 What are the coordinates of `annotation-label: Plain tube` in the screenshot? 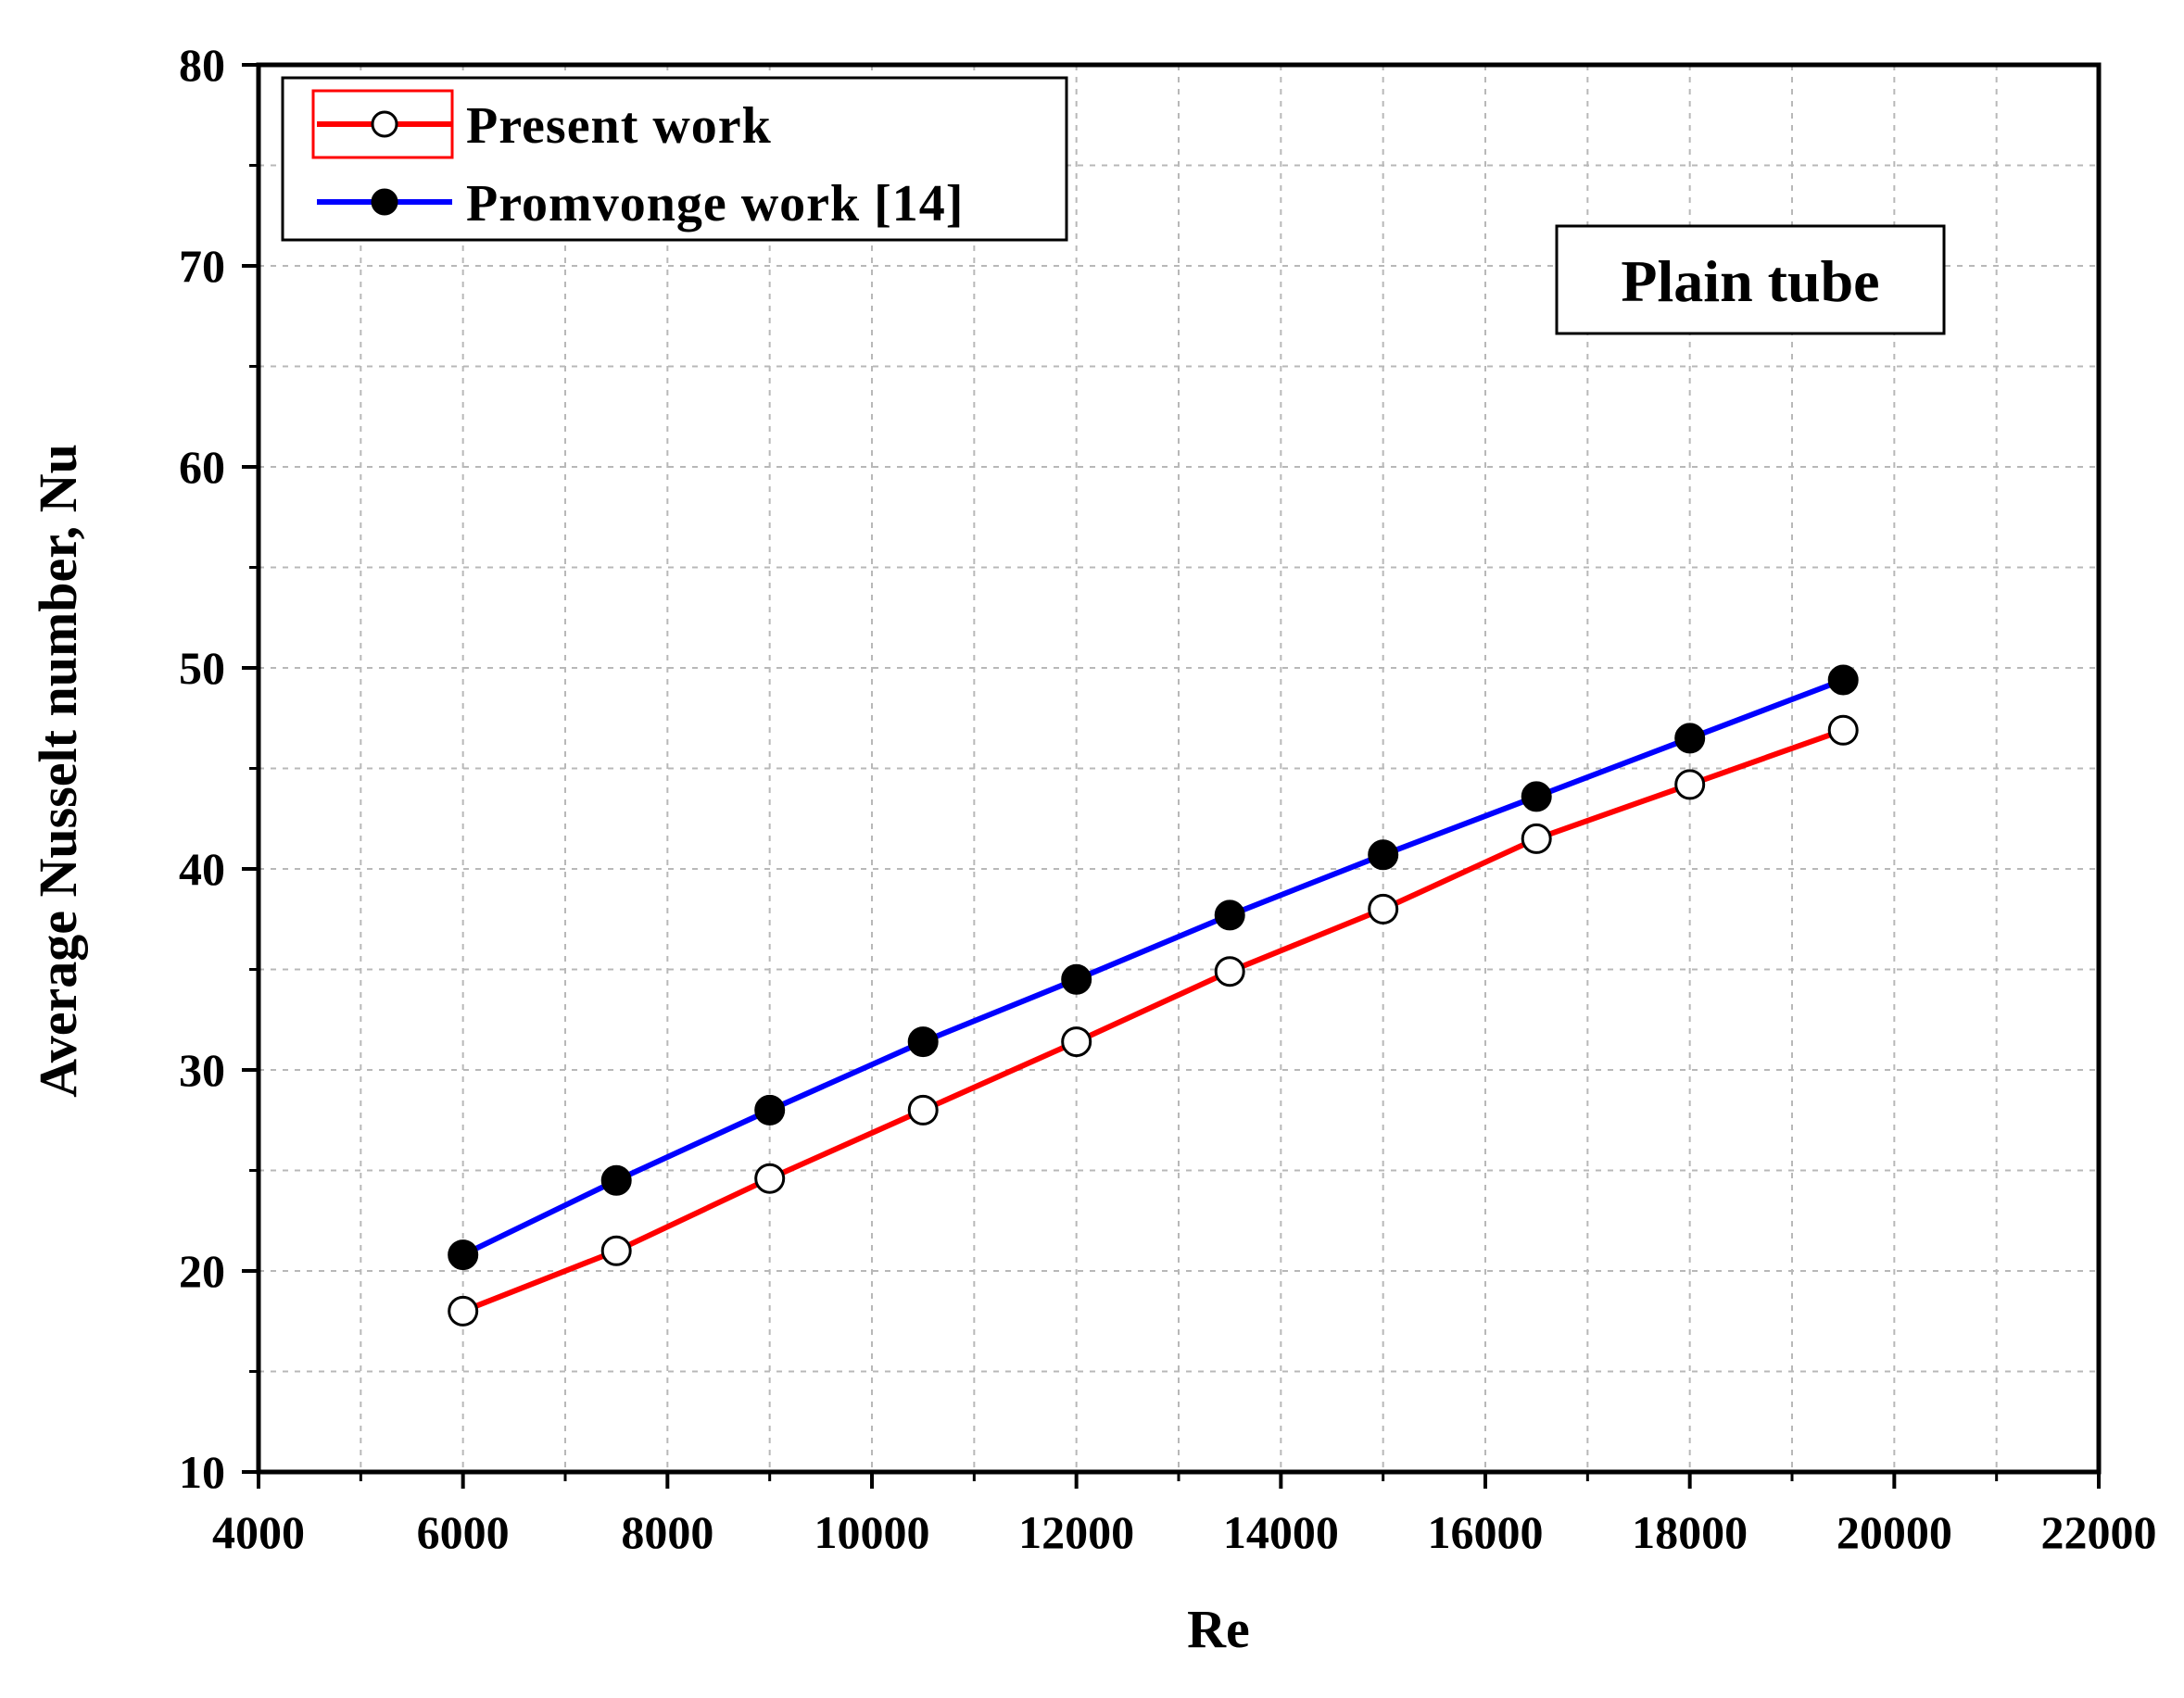 It's located at (1750, 281).